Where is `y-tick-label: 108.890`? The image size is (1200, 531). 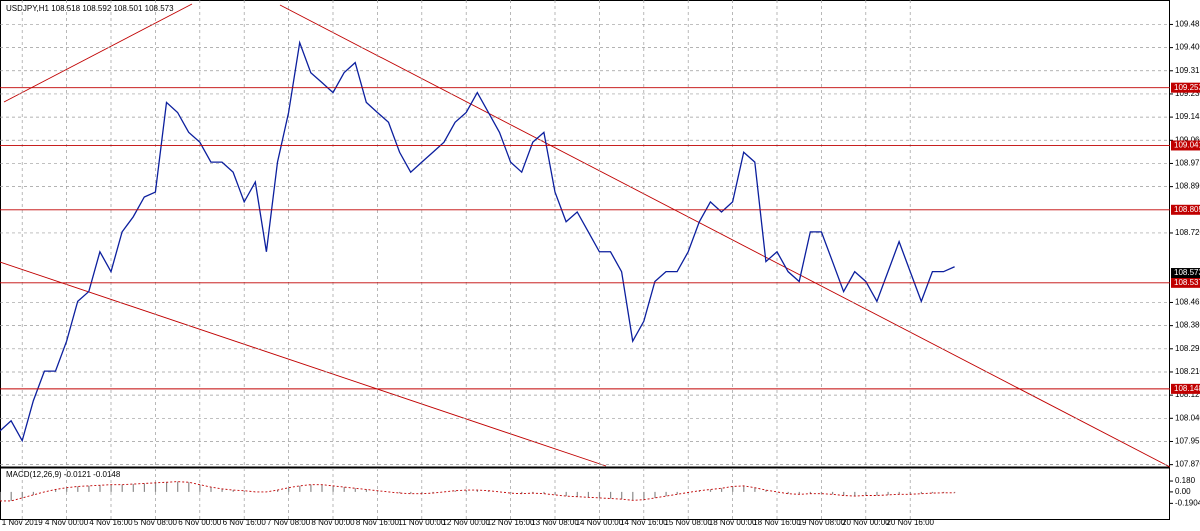
y-tick-label: 108.890 is located at coordinates (1187, 186).